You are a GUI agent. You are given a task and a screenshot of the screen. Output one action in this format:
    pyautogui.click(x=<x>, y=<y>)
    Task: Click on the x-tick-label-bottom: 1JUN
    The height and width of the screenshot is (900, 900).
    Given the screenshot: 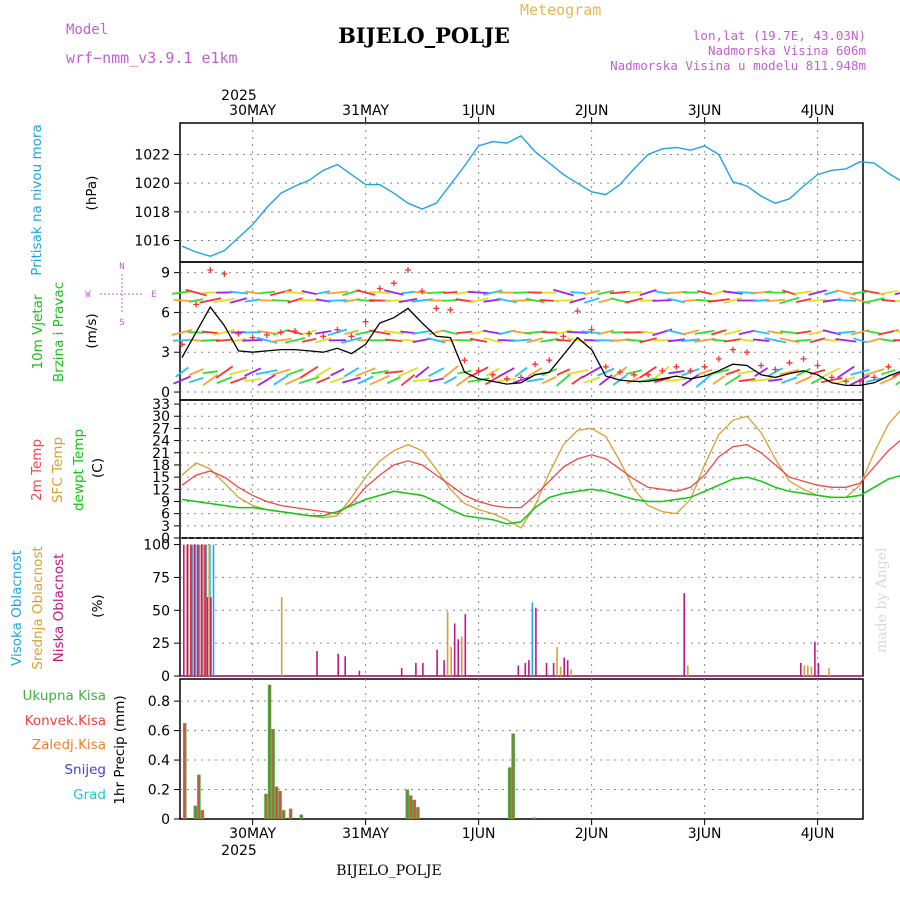 What is the action you would take?
    pyautogui.click(x=479, y=834)
    